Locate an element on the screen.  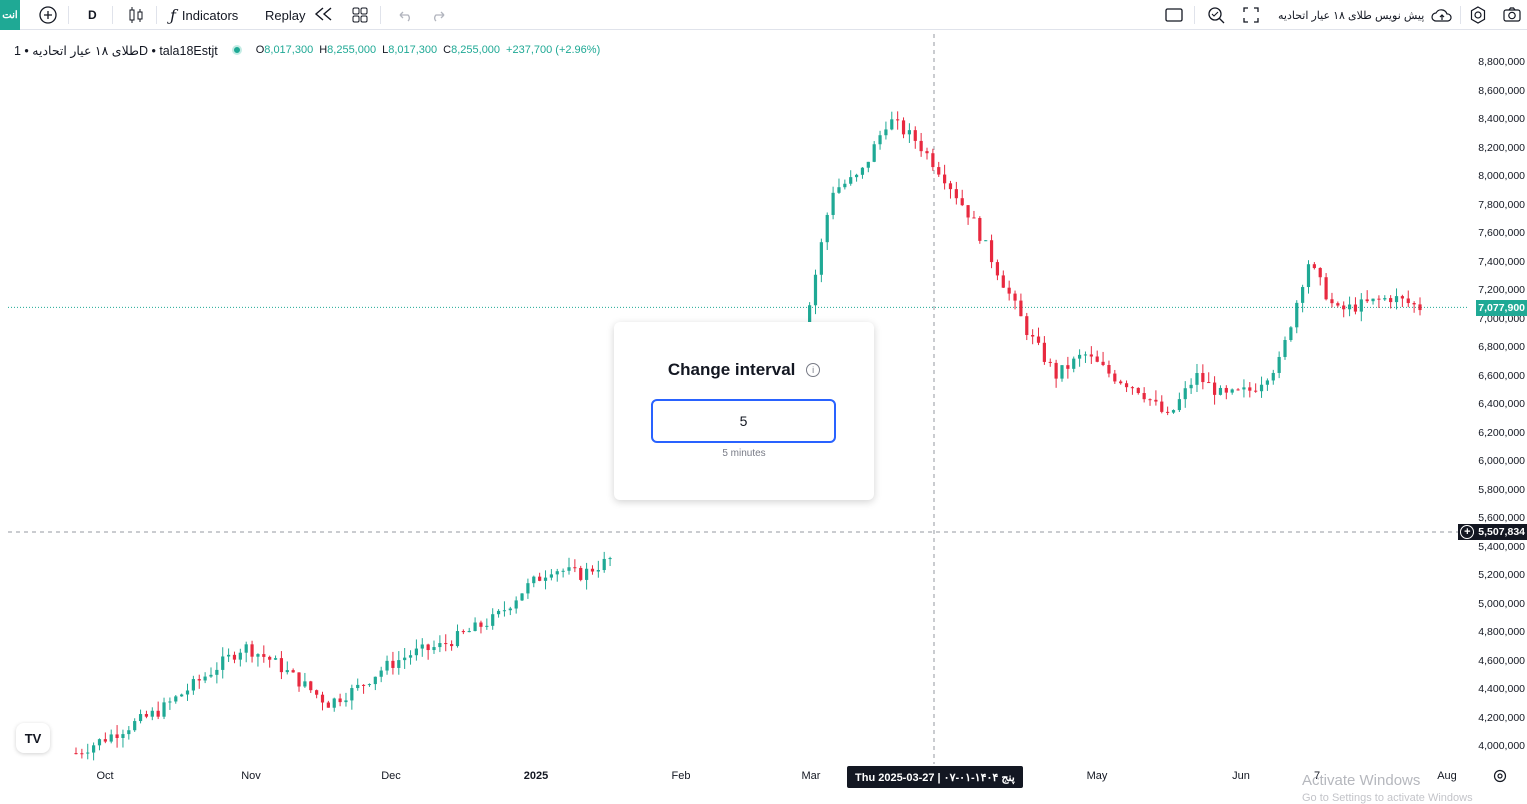
undo-icon is located at coordinates (405, 15).